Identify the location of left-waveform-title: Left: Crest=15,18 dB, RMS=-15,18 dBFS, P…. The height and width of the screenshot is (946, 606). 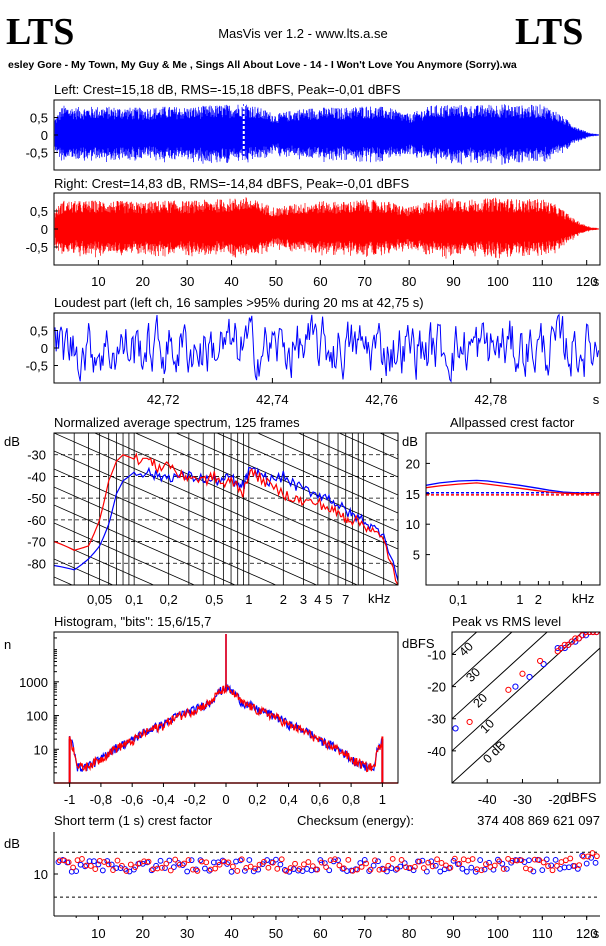
(227, 89).